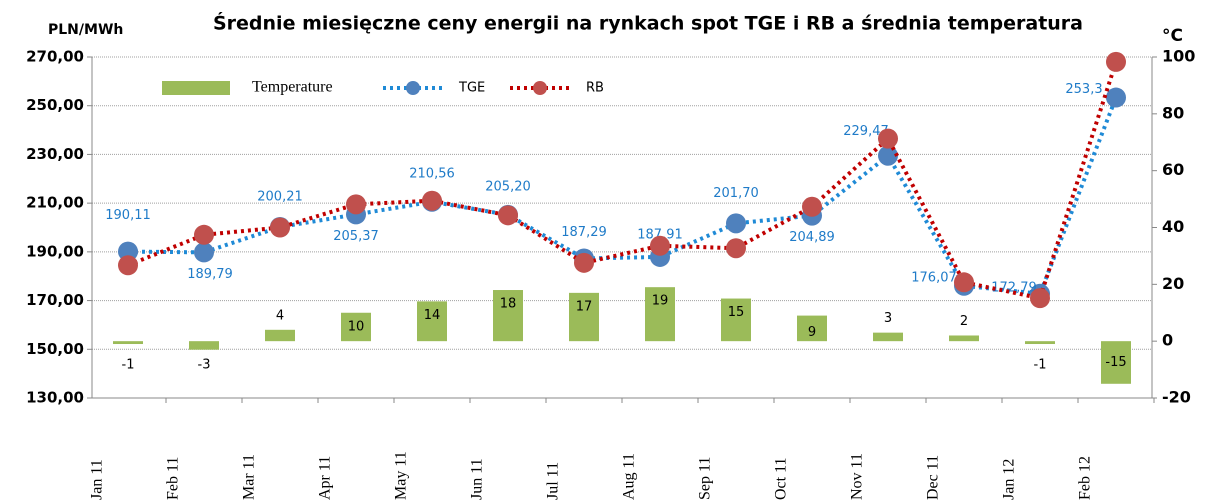  What do you see at coordinates (736, 312) in the screenshot?
I see `bar-label: 15` at bounding box center [736, 312].